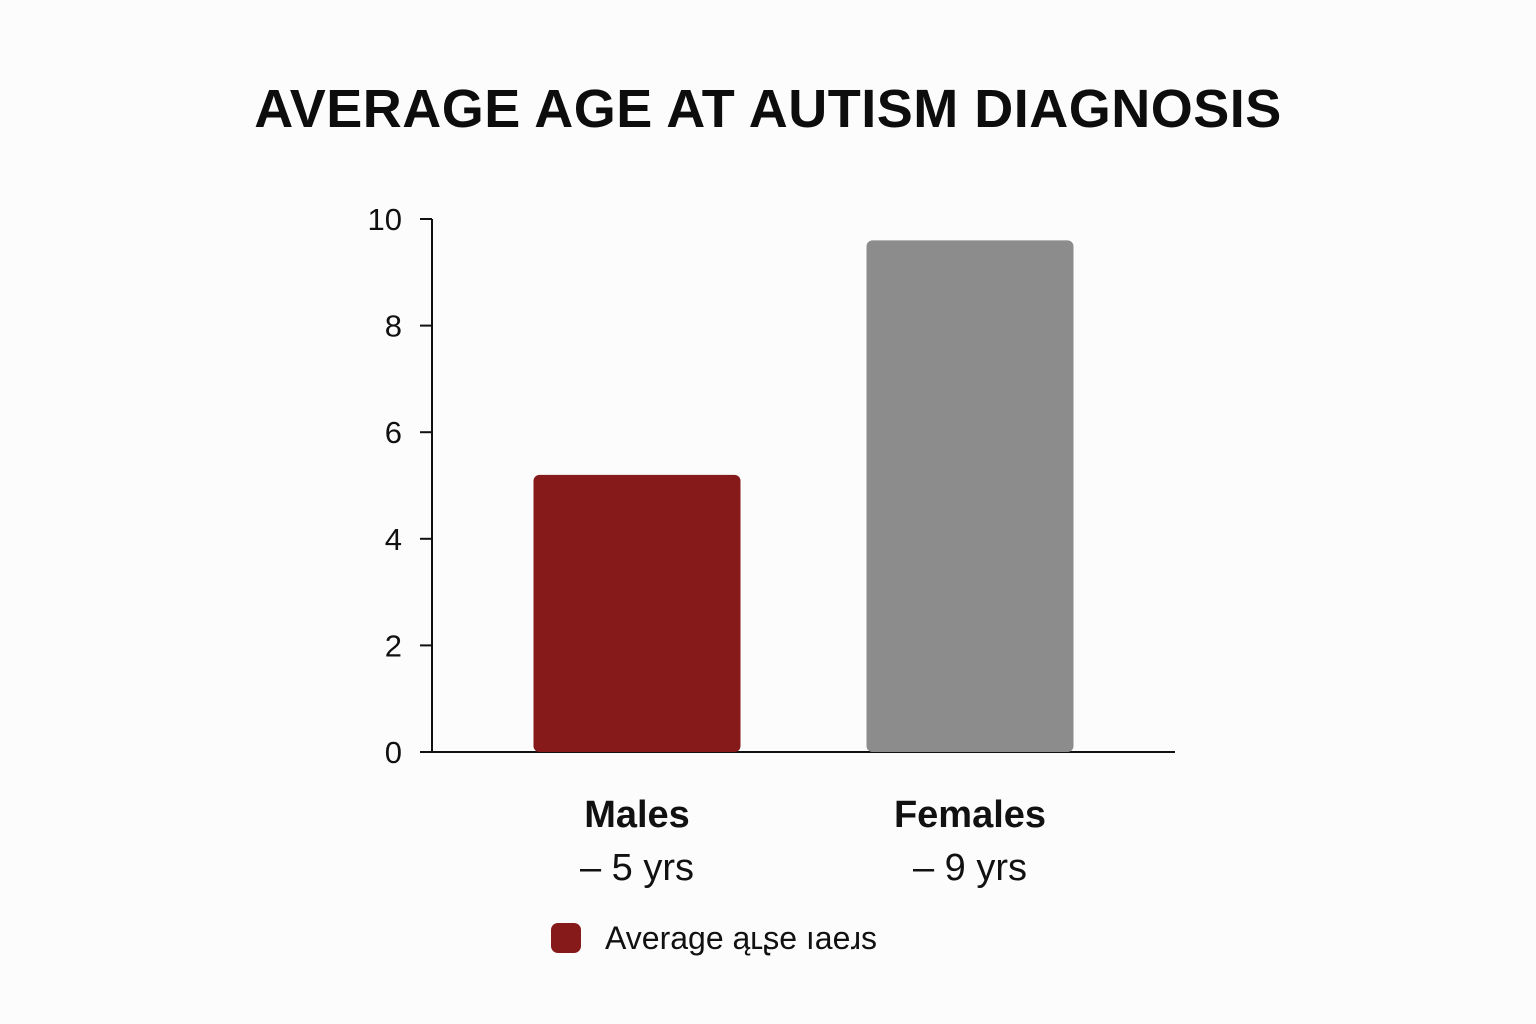 Image resolution: width=1536 pixels, height=1024 pixels. Describe the element at coordinates (970, 815) in the screenshot. I see `x-category-label: Females` at that location.